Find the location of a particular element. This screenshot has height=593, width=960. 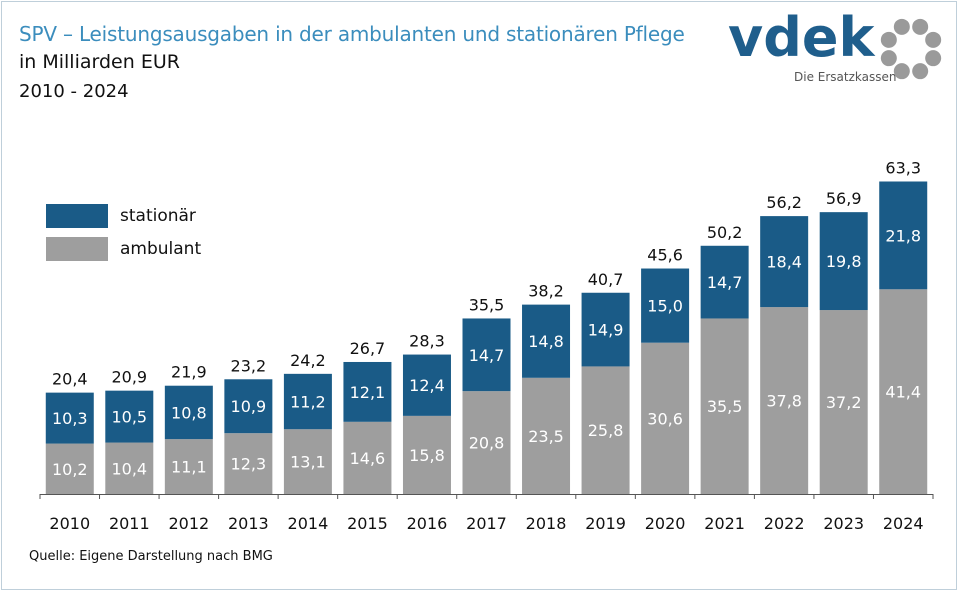

data-label-stationaer: 11,2 is located at coordinates (308, 402).